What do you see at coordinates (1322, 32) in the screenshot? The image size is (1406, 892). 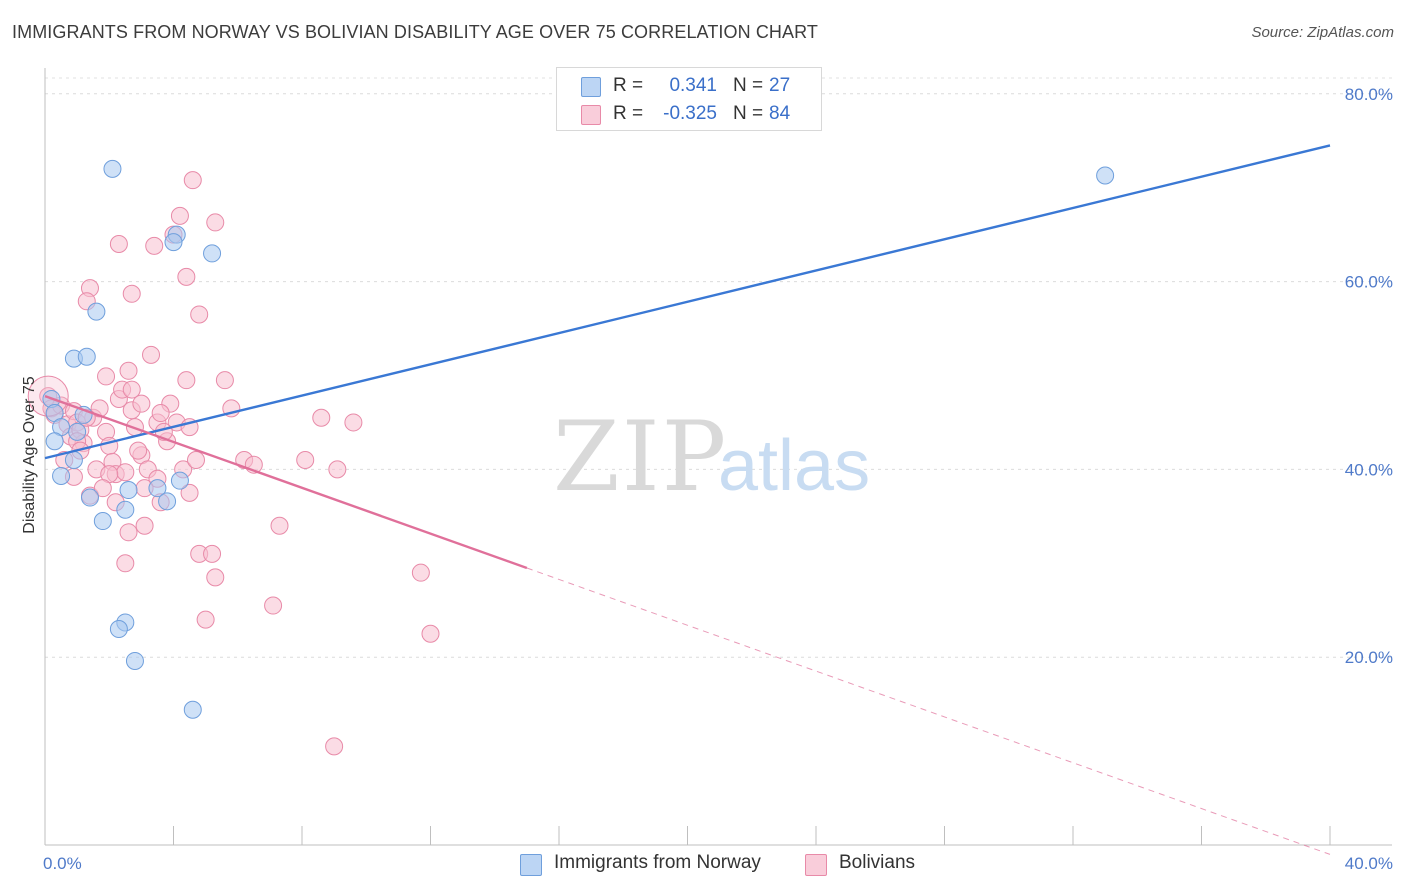 I see `chart-source: Source: ZipAtlas.com` at bounding box center [1322, 32].